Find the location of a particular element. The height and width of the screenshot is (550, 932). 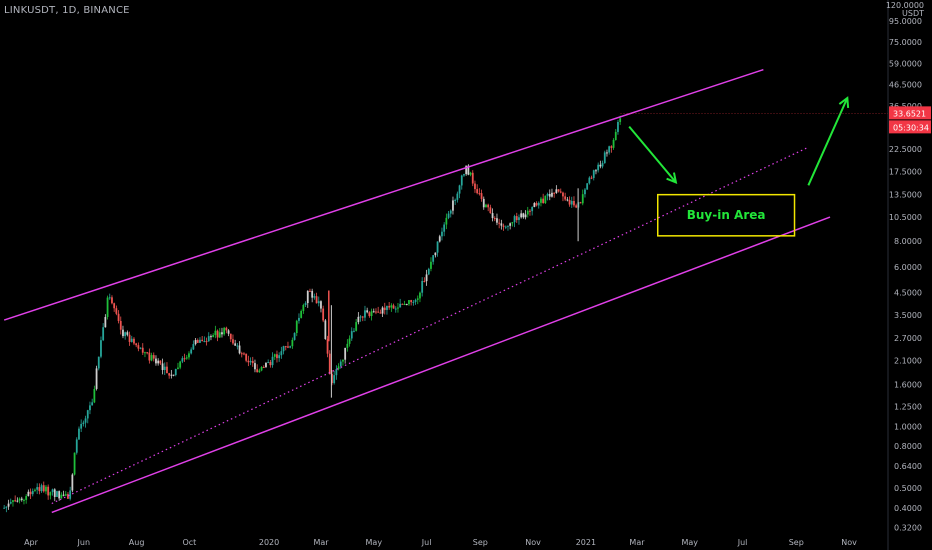

y-tick-label: 0.5000 is located at coordinates (908, 488).